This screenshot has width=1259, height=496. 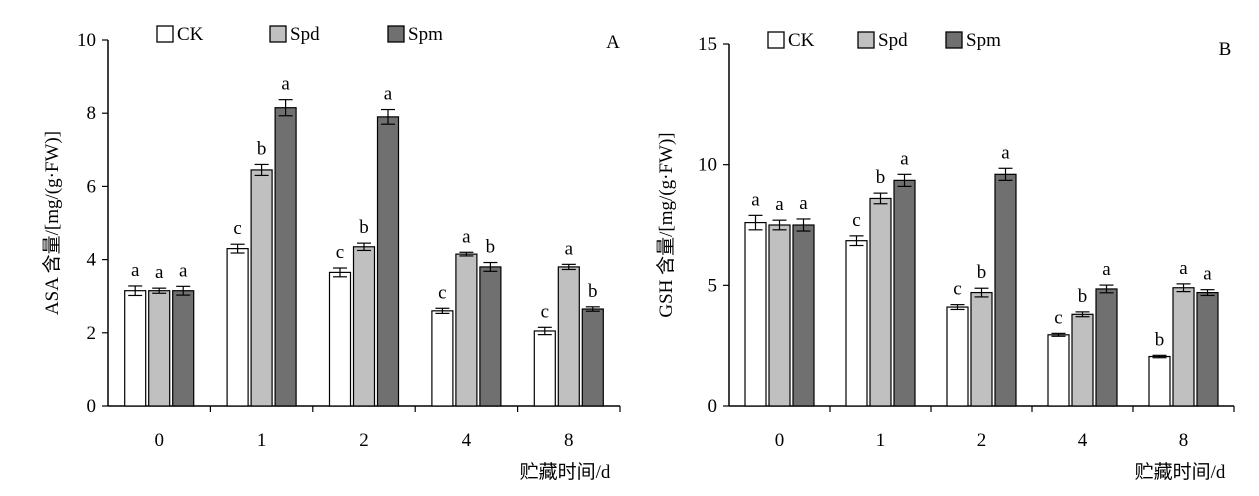 I want to click on y-tick-label: 2, so click(x=92, y=333).